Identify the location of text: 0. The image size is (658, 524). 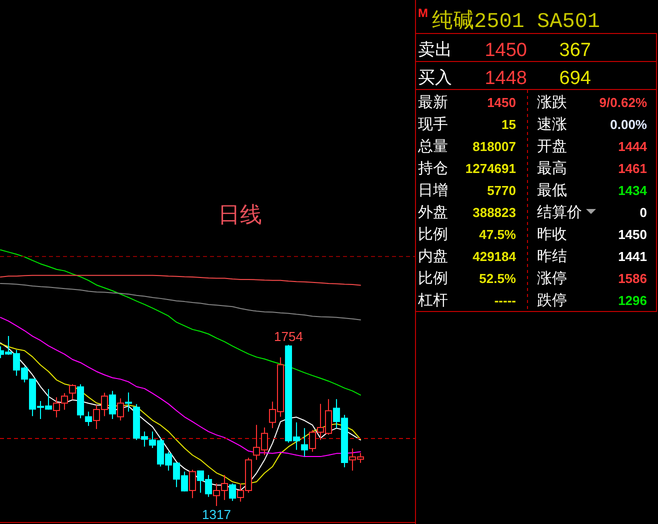
(643, 212).